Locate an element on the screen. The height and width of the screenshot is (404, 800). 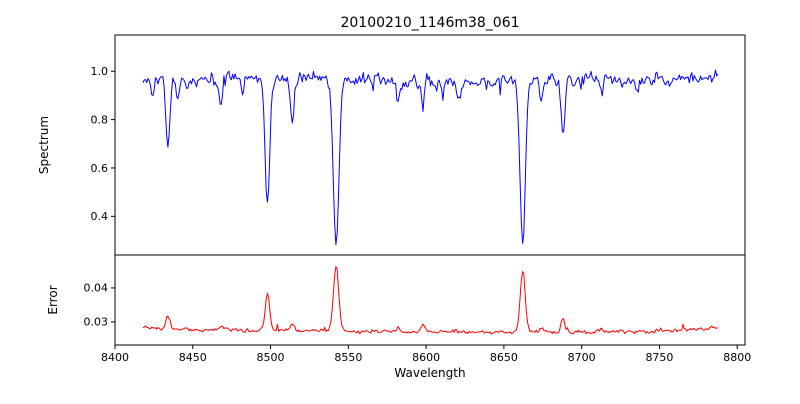
x-tick-label: 8650 is located at coordinates (504, 357).